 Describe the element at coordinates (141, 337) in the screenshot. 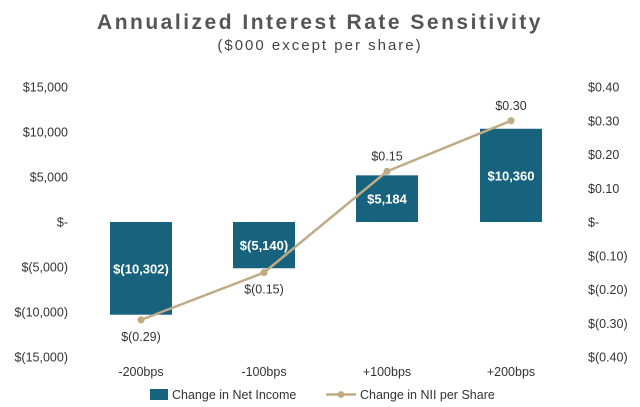

I see `line-data-label: $(0.29)` at that location.